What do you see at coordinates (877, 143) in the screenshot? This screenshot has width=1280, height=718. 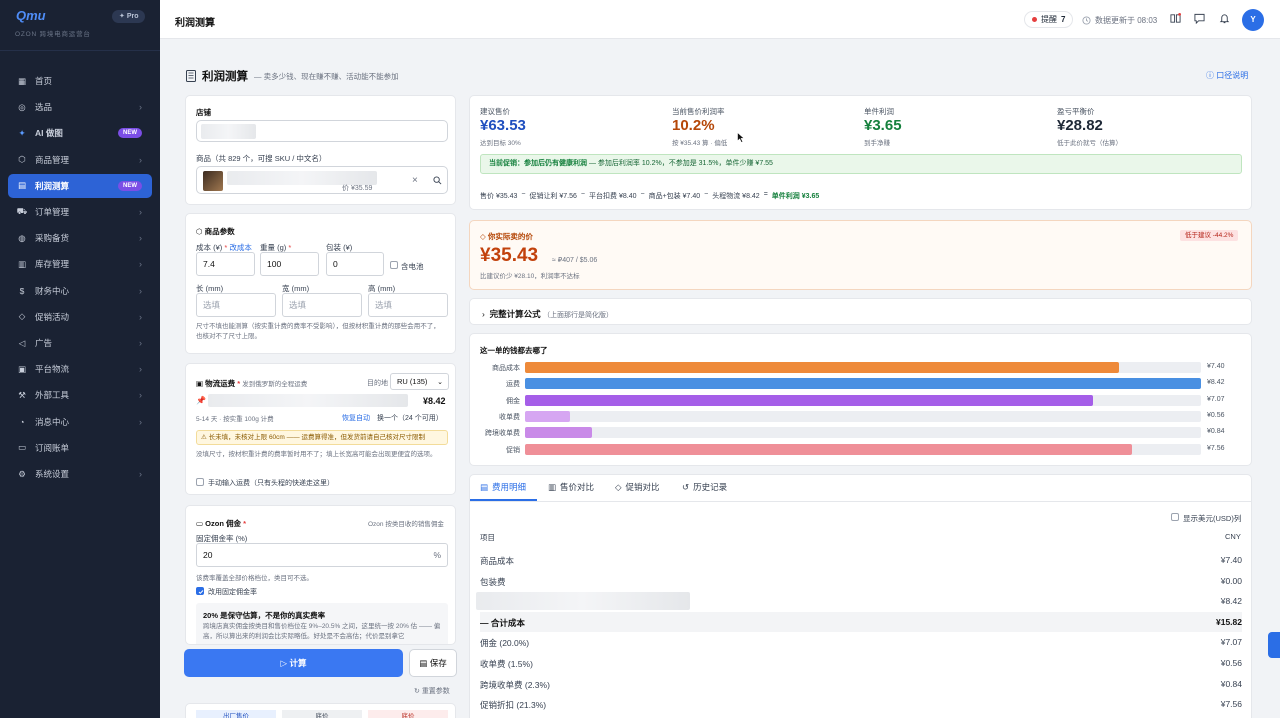 I see `metric-note: 到手净赚` at bounding box center [877, 143].